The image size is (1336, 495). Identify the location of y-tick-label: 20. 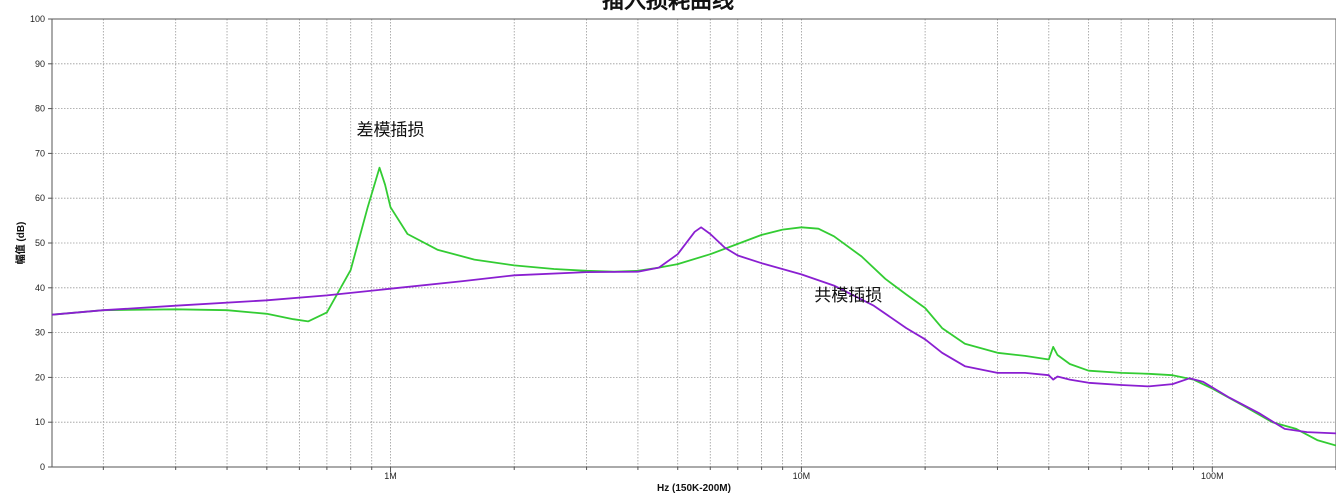
(40, 377).